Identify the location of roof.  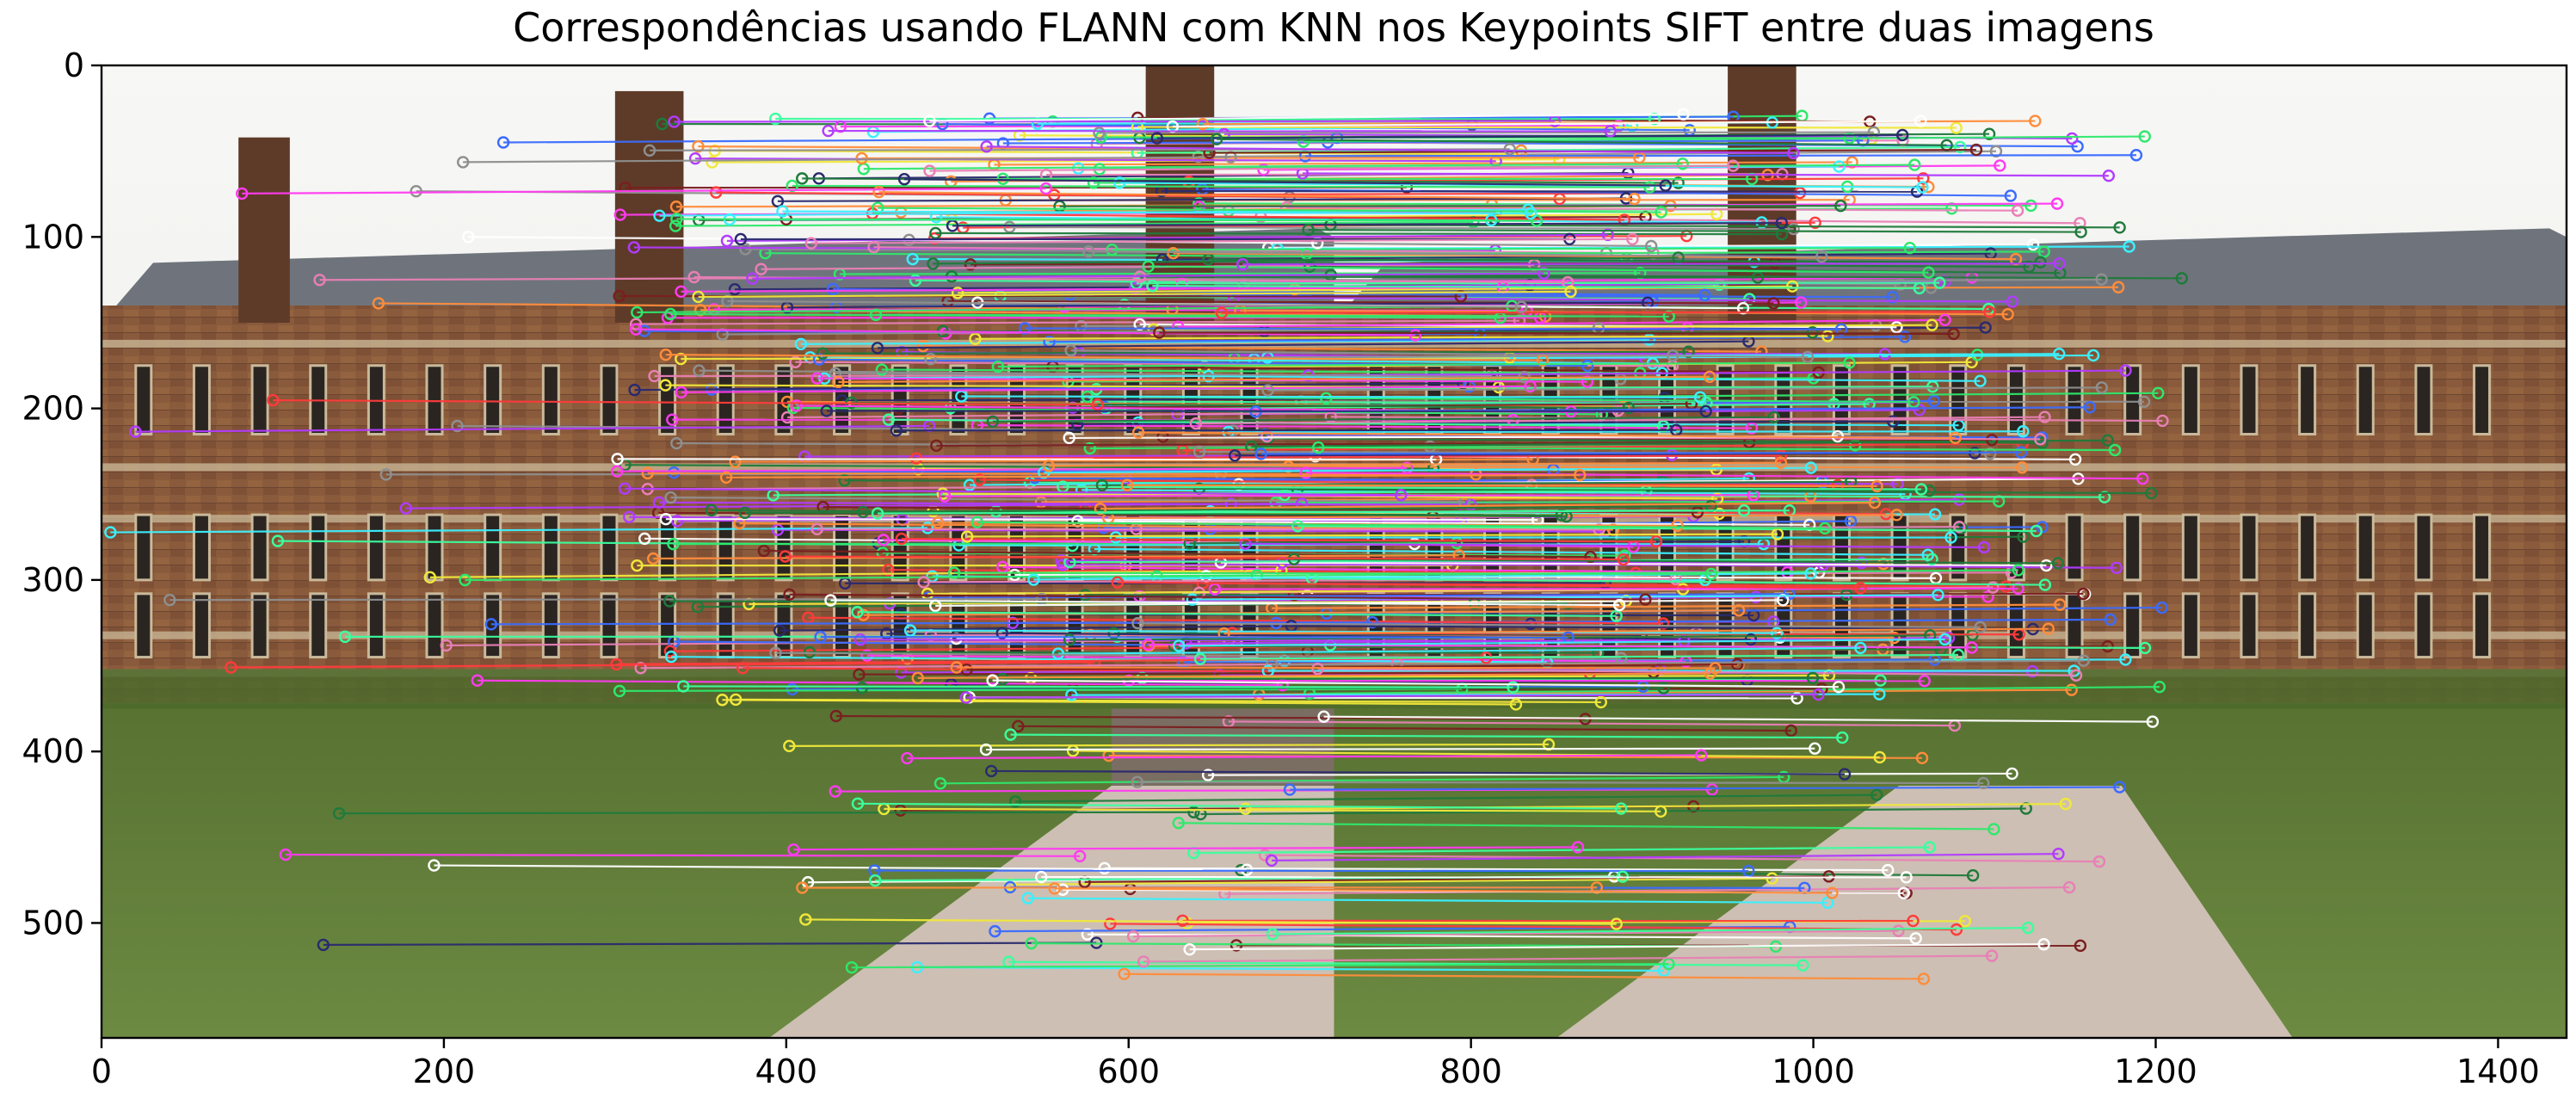
(718, 275).